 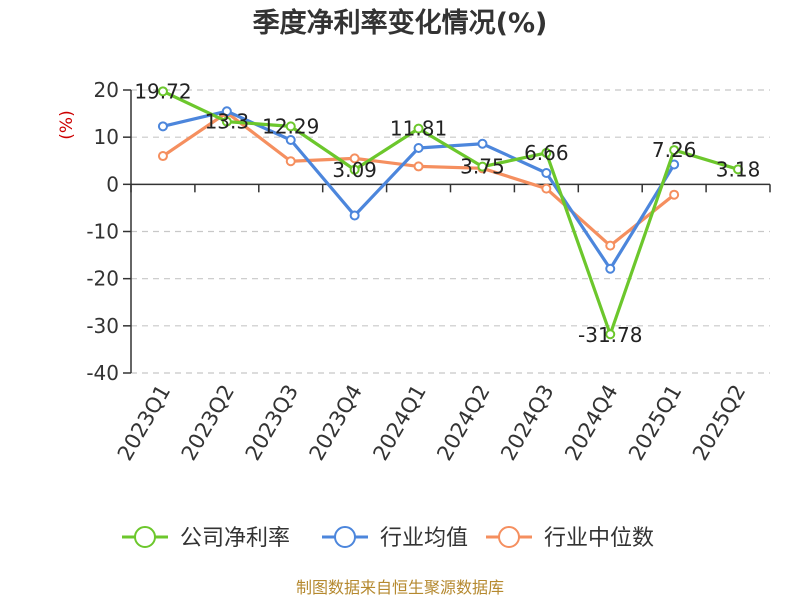 I want to click on y-axis-ticks: 20 10 0 -10 -20 -30 -40, so click(x=109, y=231).